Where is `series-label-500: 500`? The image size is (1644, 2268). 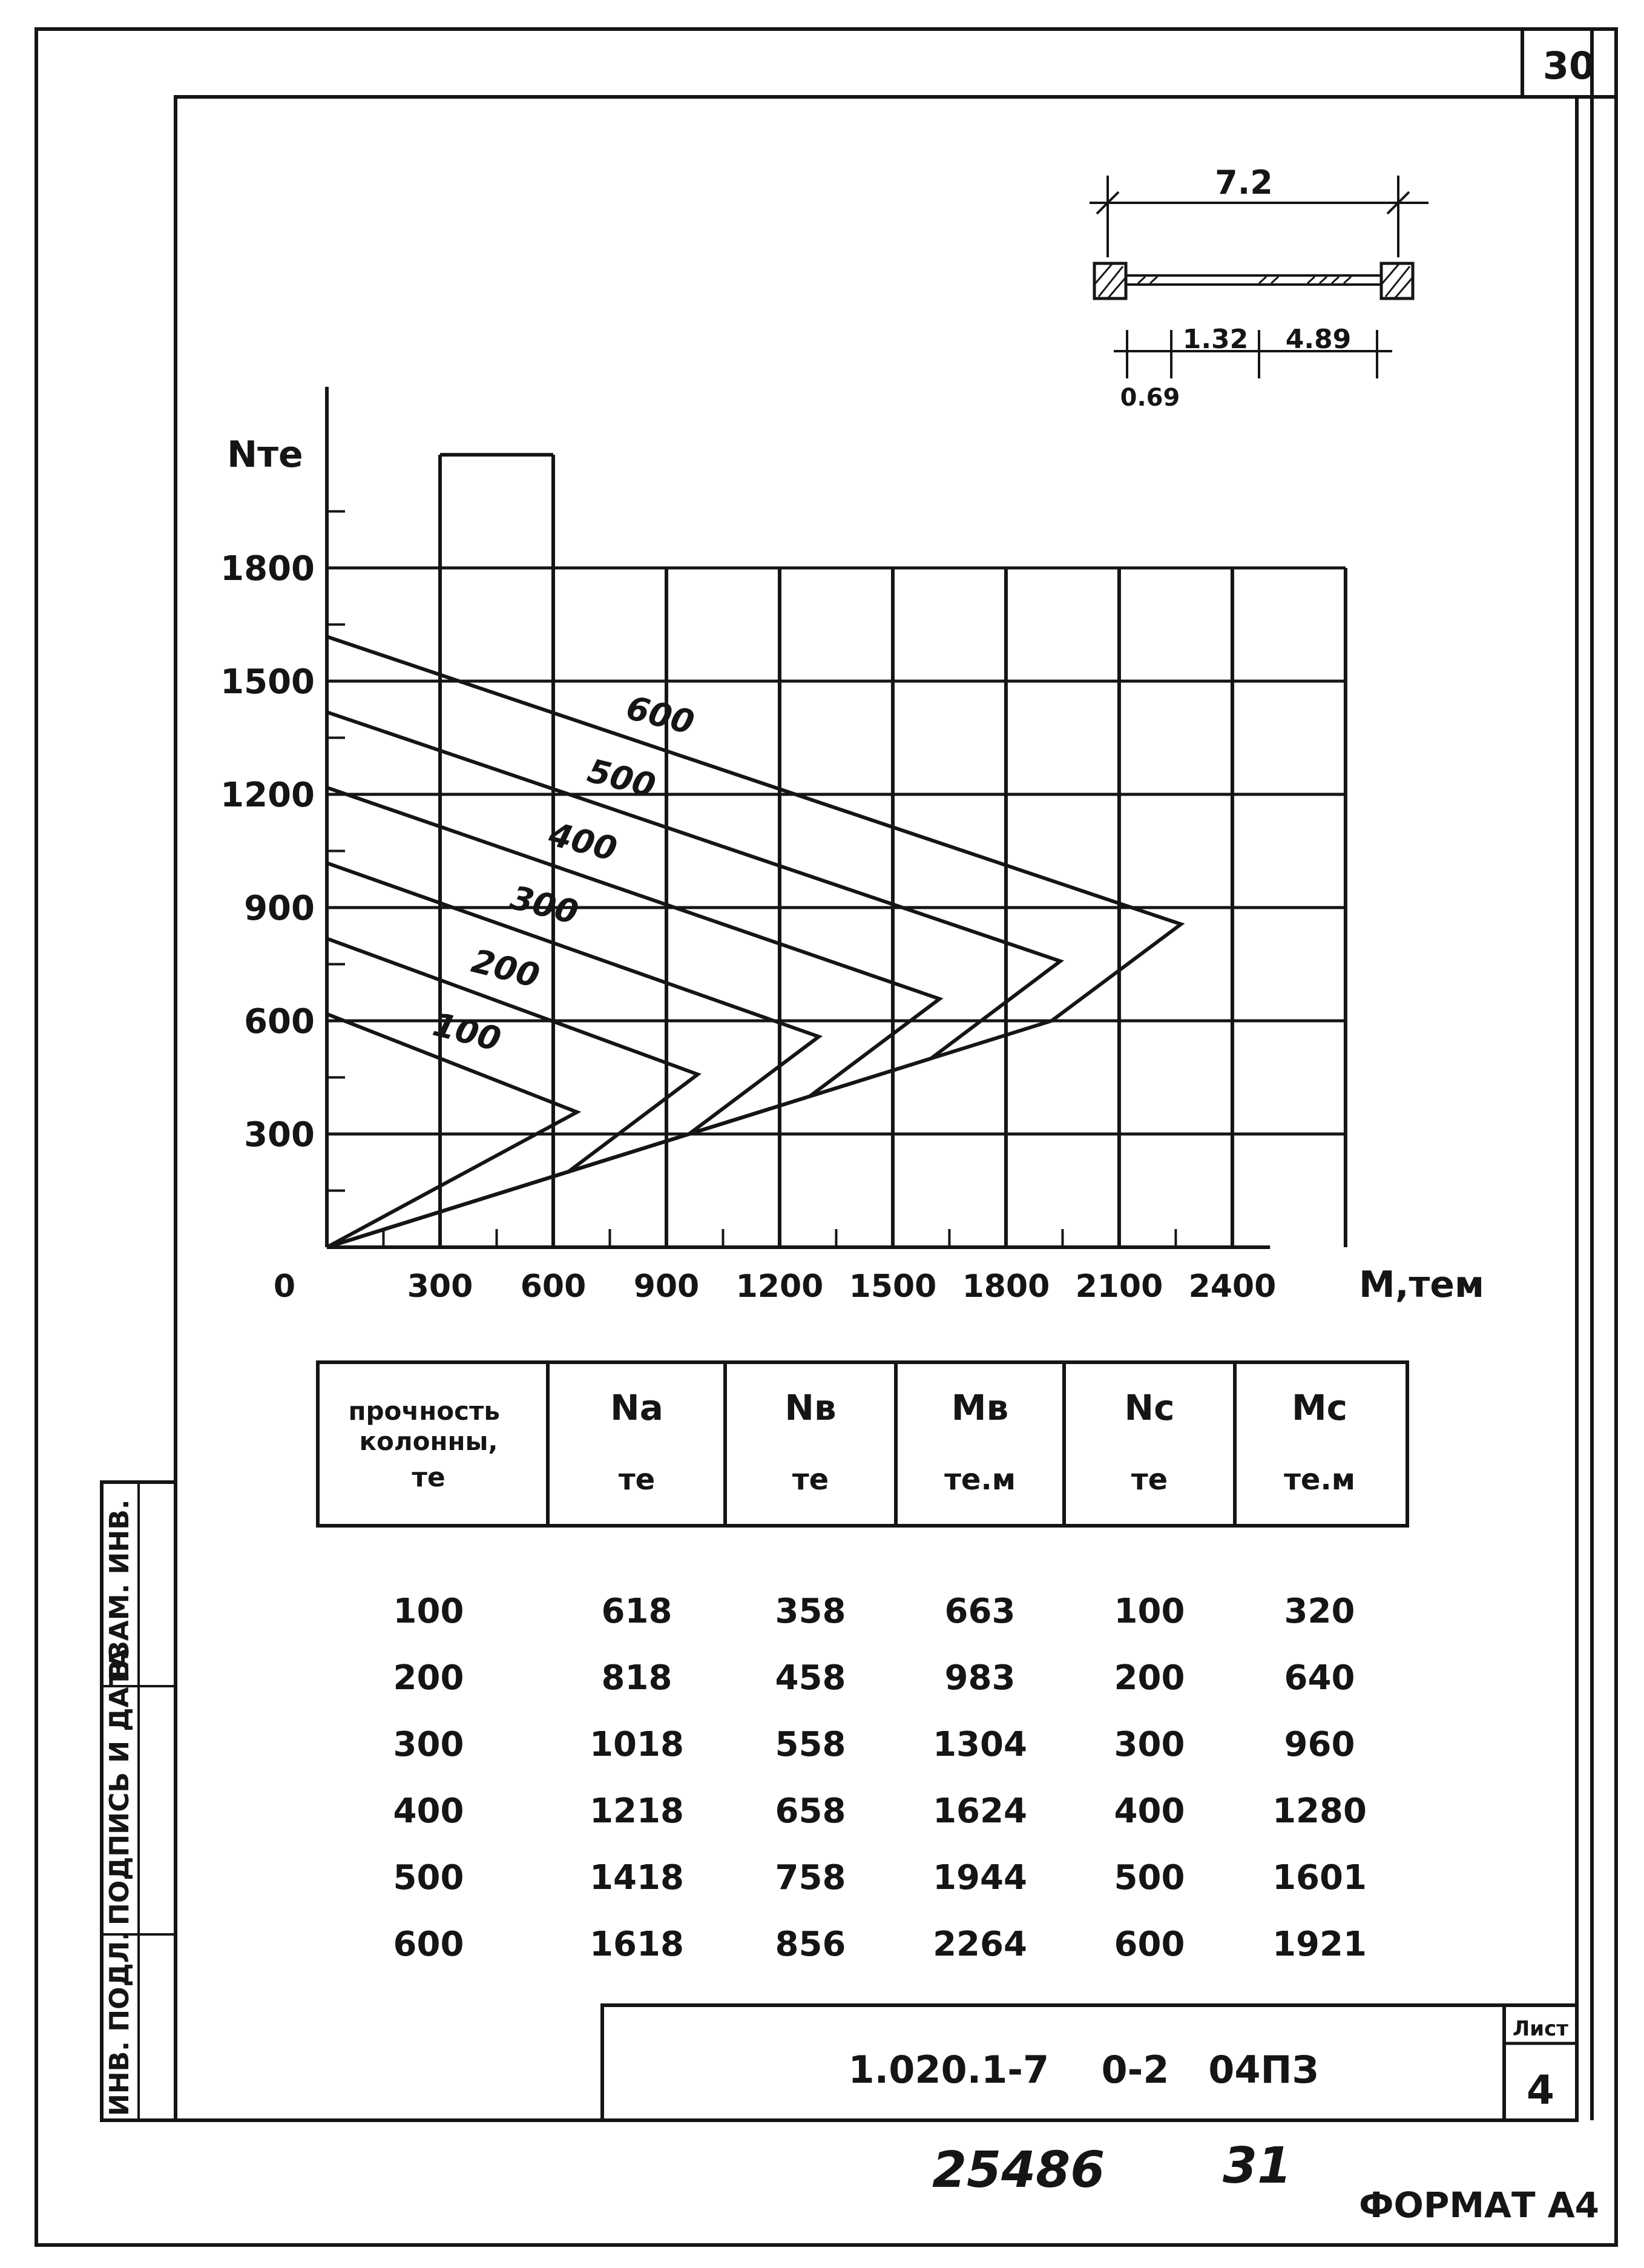
series-label-500: 500 is located at coordinates (622, 778).